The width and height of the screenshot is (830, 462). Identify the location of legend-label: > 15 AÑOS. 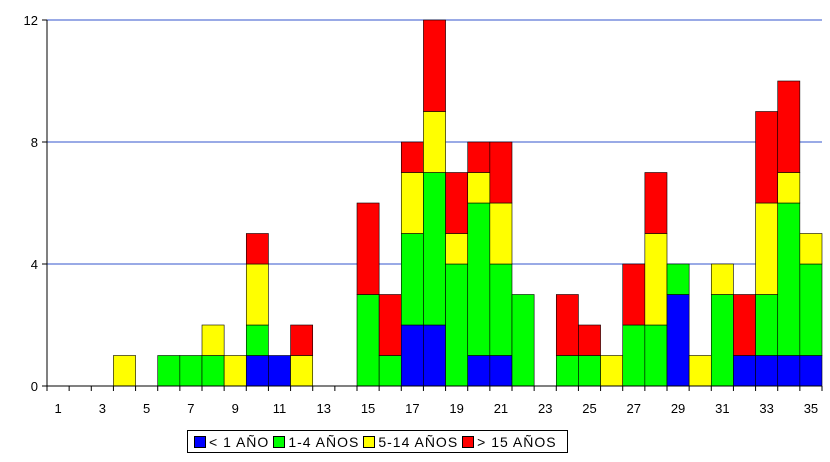
(517, 442).